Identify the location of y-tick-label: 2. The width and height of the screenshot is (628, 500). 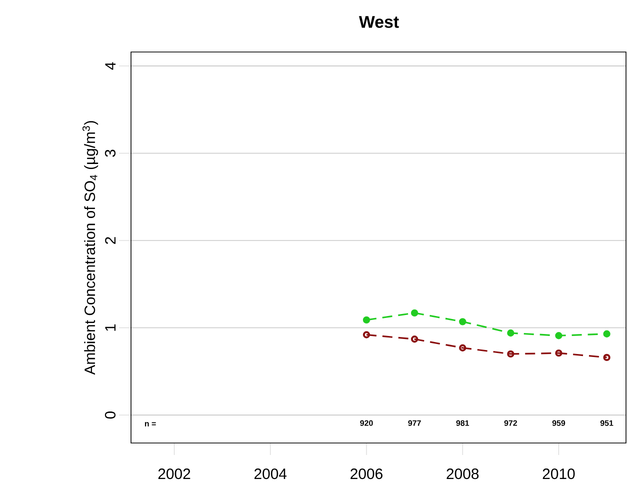
(110, 240).